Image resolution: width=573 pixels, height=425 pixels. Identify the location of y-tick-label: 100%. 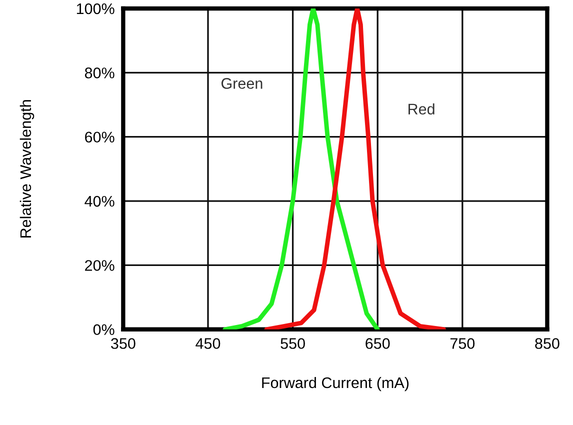
(95, 8).